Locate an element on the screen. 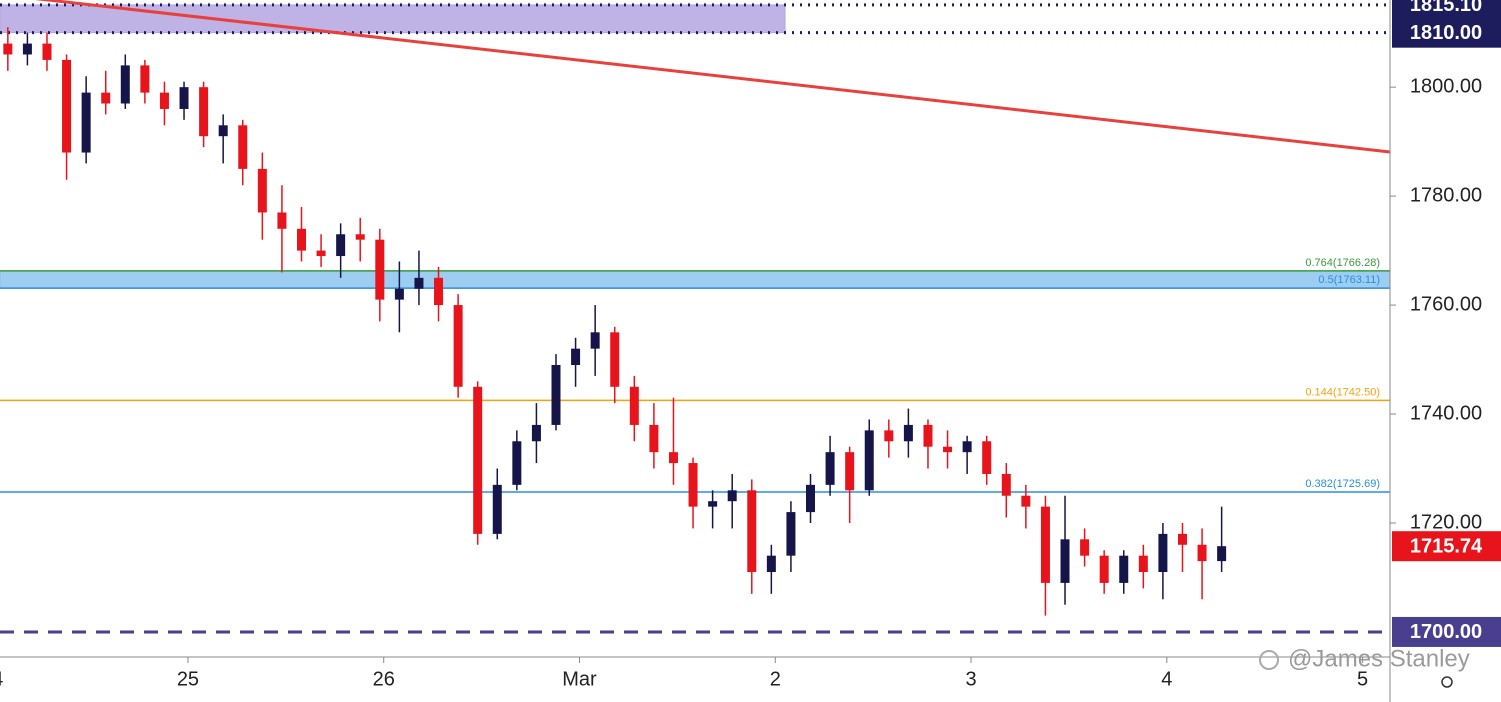 The height and width of the screenshot is (702, 1501). price-badge-label: 1810.00 is located at coordinates (1446, 33).